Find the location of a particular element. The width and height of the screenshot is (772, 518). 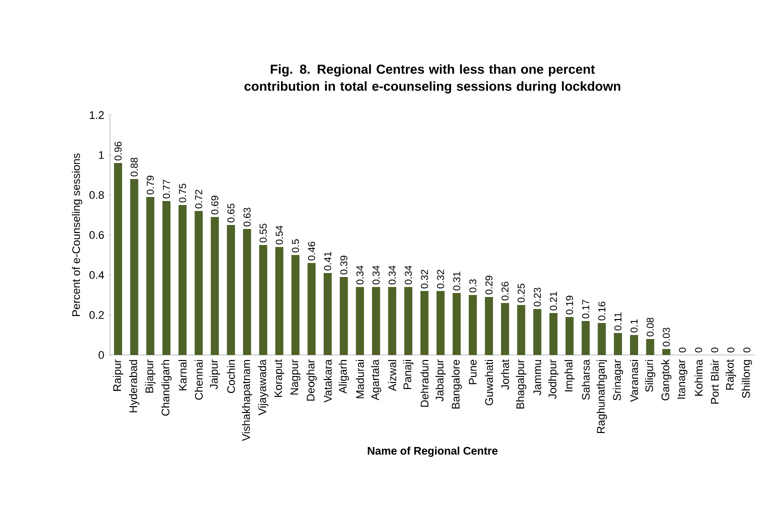

data-label: 0.55 is located at coordinates (263, 233).